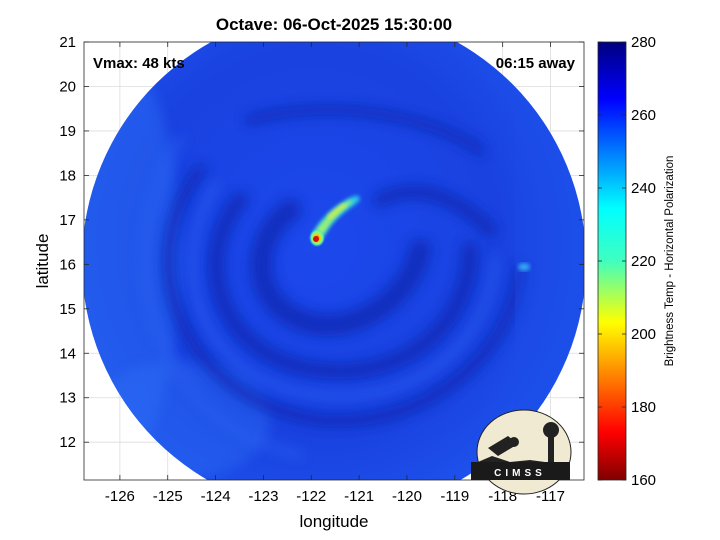 The width and height of the screenshot is (720, 540). I want to click on colorbar-ticks: 160 180 200 220 240 260 280, so click(627, 261).